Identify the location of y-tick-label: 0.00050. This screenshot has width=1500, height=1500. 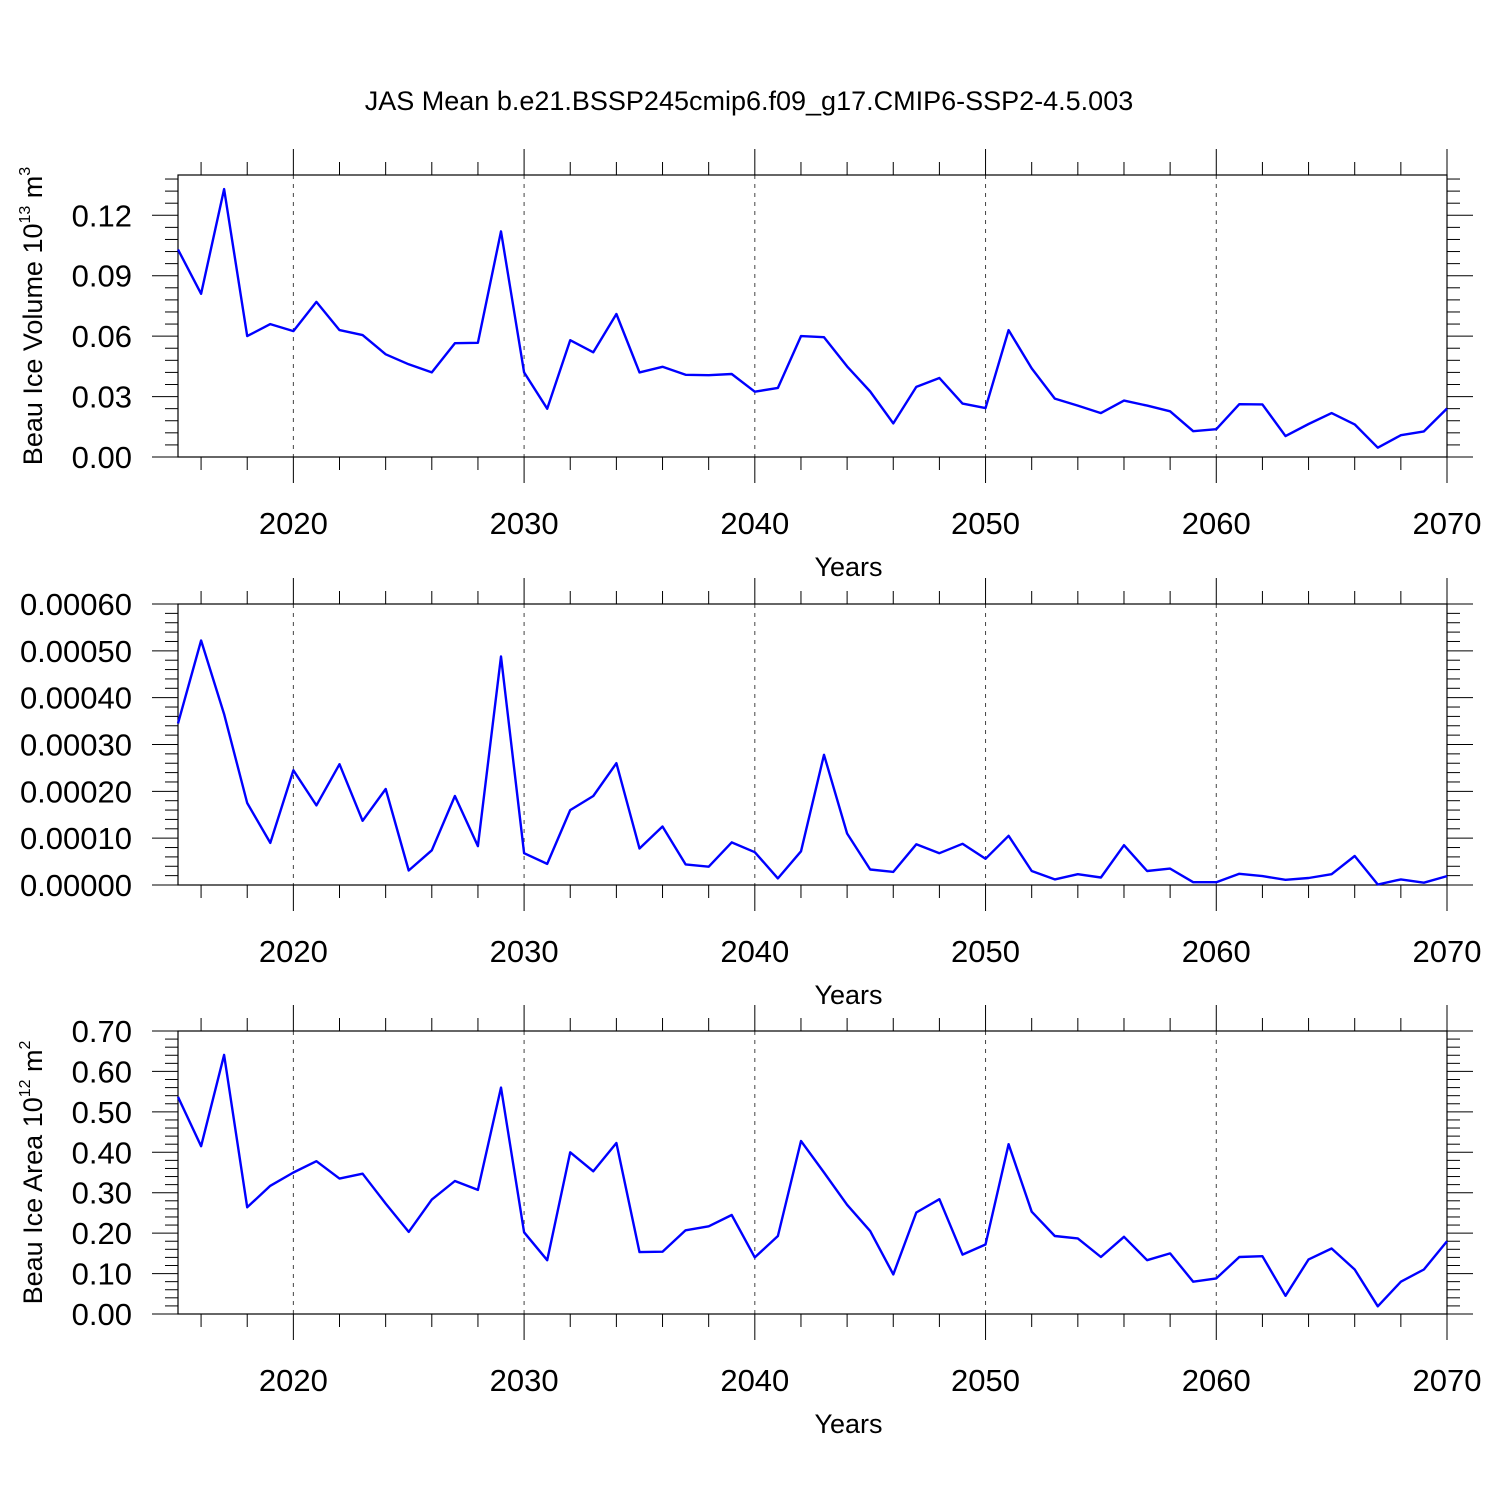
(76, 651).